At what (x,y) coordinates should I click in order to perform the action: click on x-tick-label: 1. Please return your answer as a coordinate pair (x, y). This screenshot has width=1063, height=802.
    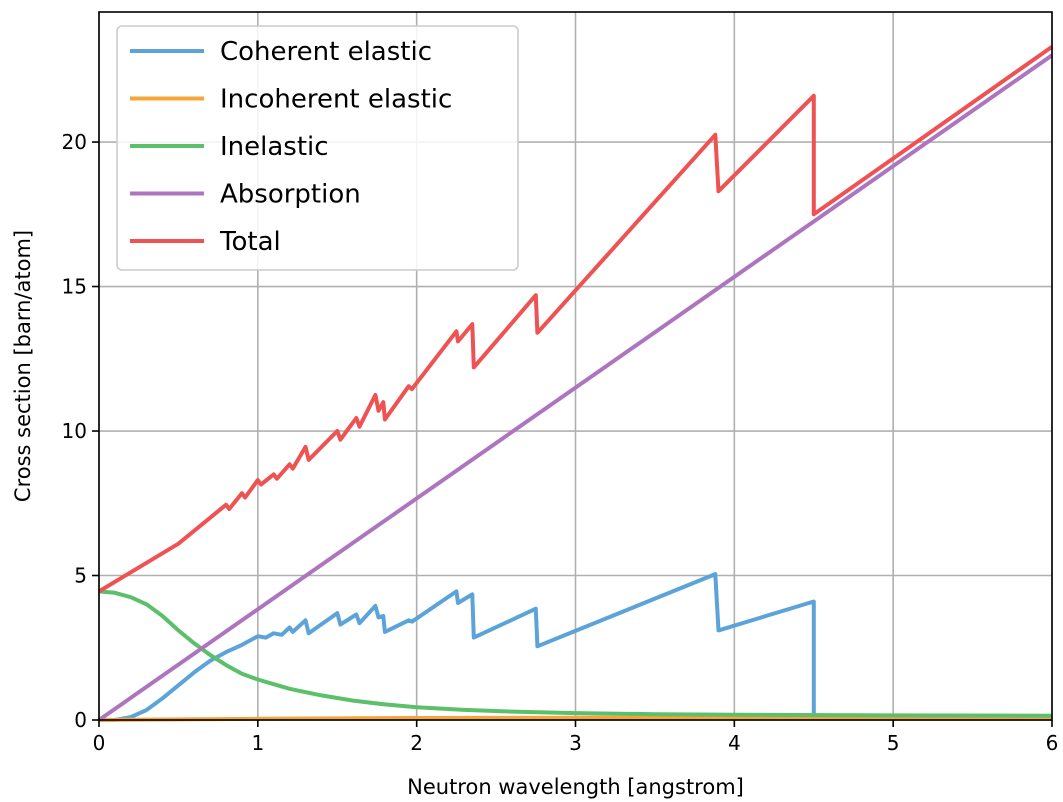
    Looking at the image, I should click on (257, 743).